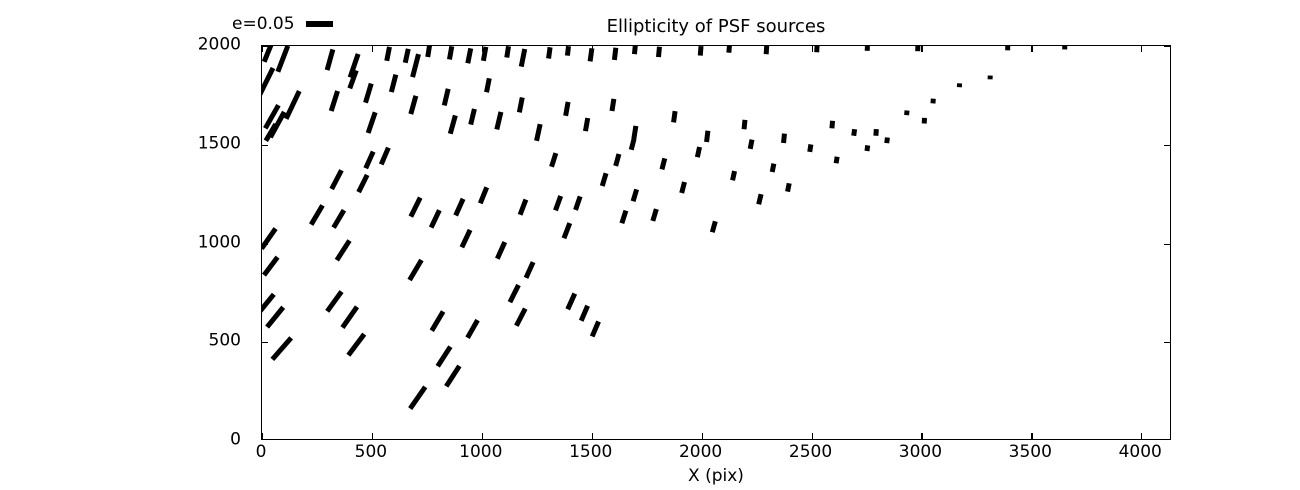 This screenshot has width=1300, height=490. I want to click on y-tick-label: 2000, so click(219, 44).